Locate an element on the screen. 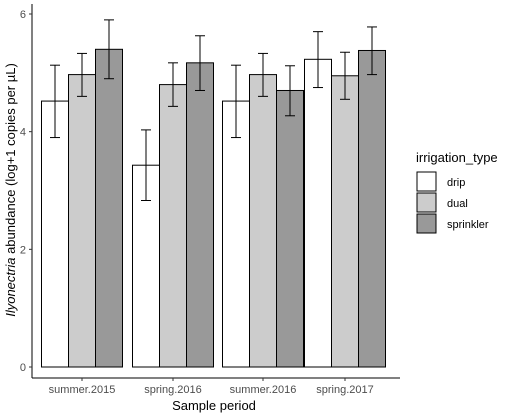  x-tick-label: spring.2017 is located at coordinates (345, 390).